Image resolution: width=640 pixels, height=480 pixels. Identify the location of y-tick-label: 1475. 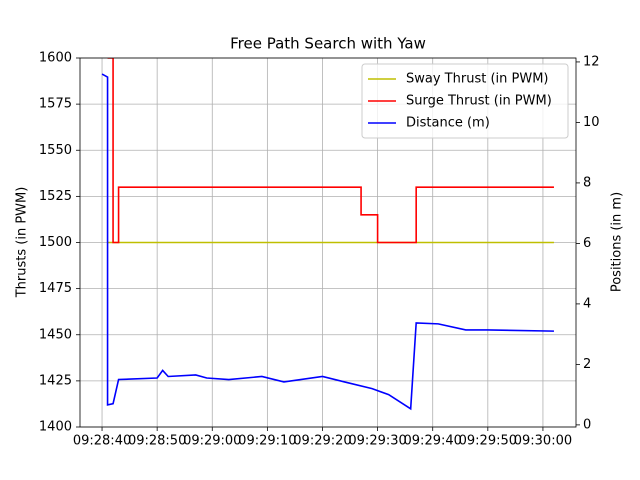
(55, 288).